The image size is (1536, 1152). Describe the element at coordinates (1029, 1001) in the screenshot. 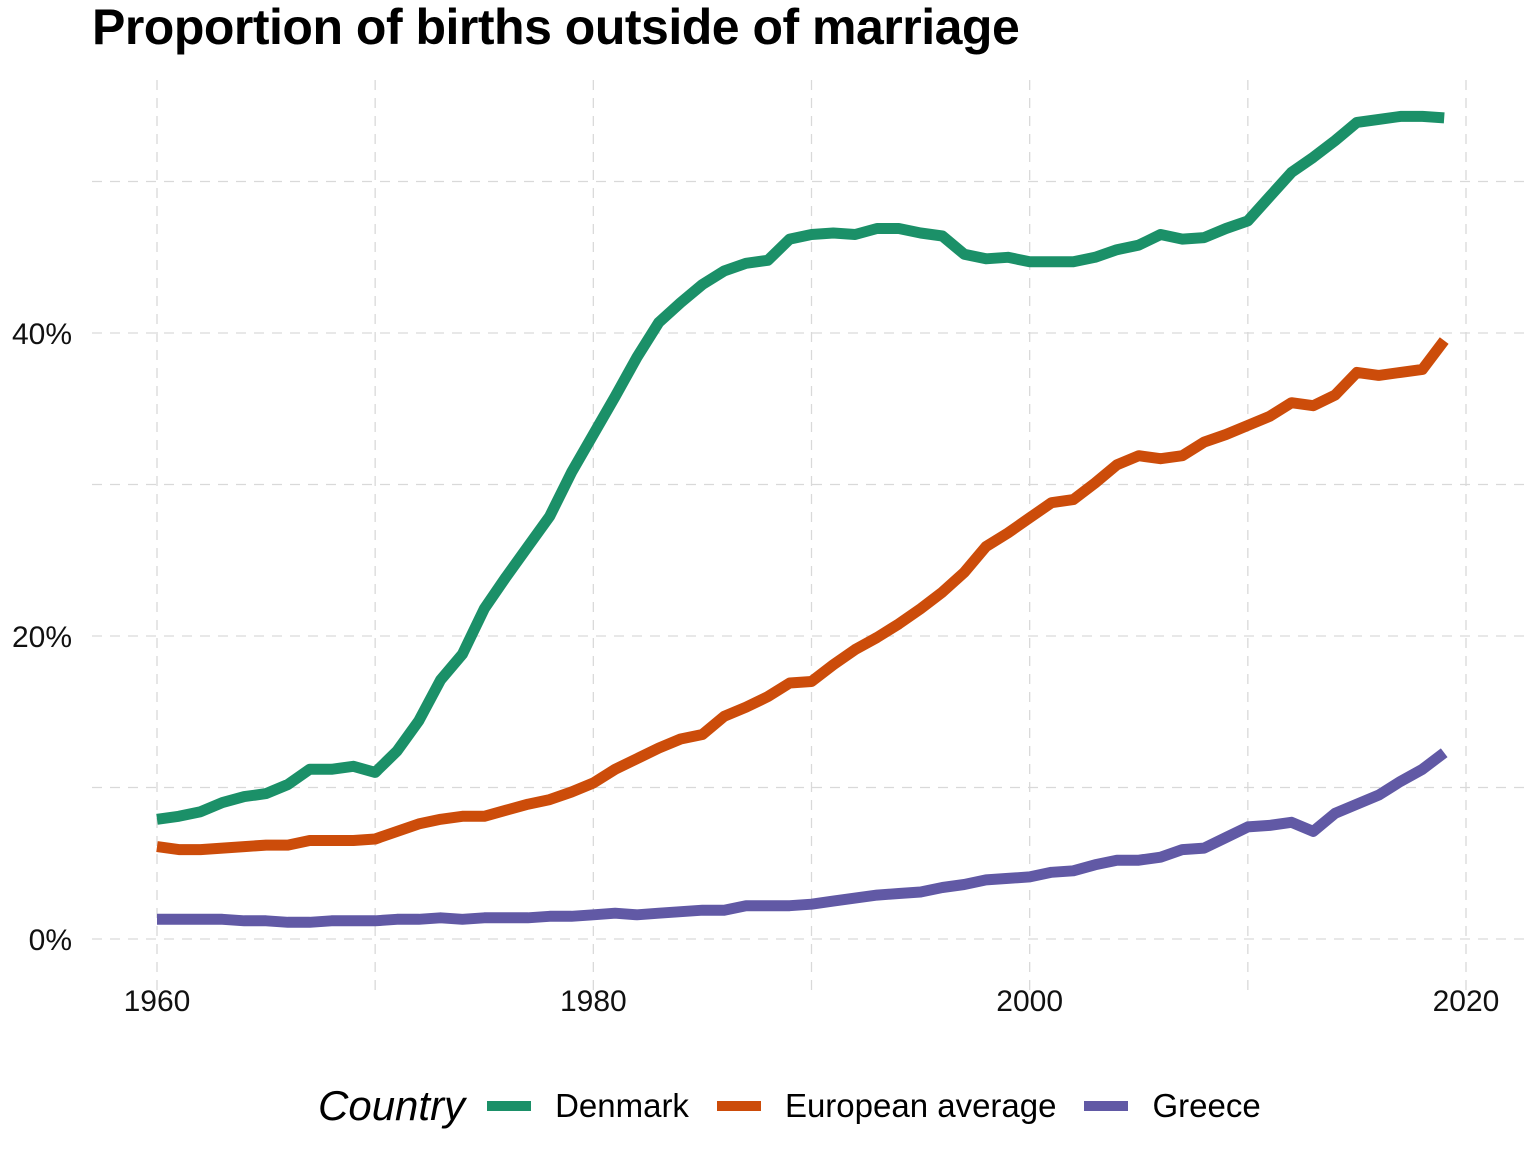

I see `x-tick-label: 2000` at that location.